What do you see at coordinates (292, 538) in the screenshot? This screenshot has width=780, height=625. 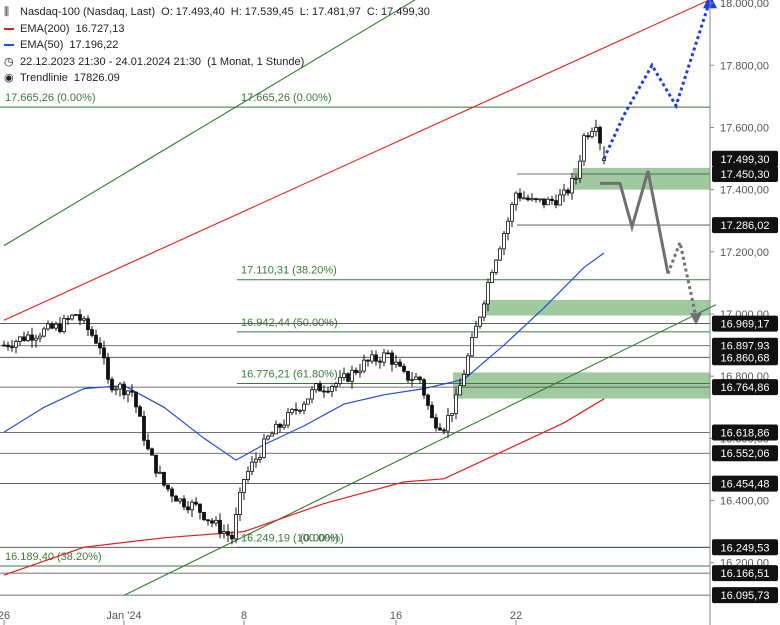 I see `fib-level-label: 16.249,19 (100.00%)` at bounding box center [292, 538].